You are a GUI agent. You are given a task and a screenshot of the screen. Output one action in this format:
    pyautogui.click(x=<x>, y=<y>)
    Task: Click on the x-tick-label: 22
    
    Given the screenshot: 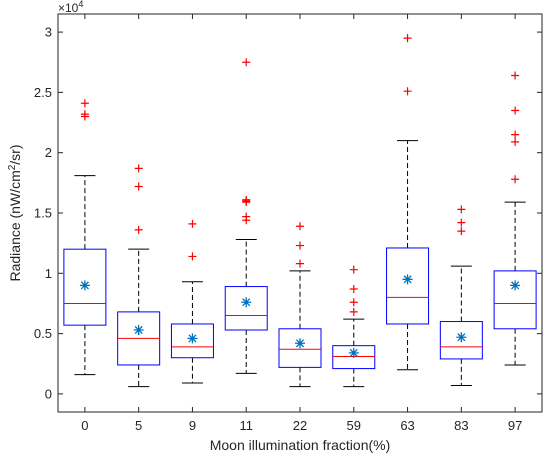 What is the action you would take?
    pyautogui.click(x=300, y=425)
    